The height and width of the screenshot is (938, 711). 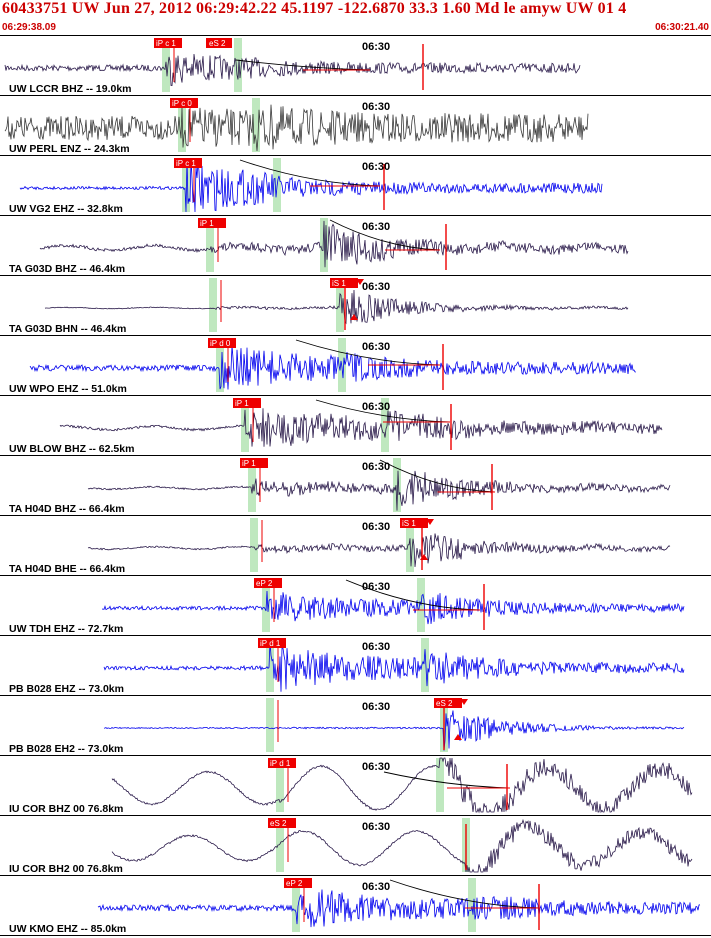 What do you see at coordinates (67, 509) in the screenshot?
I see `station-label: TA H04D BHZ -- 66.4km` at bounding box center [67, 509].